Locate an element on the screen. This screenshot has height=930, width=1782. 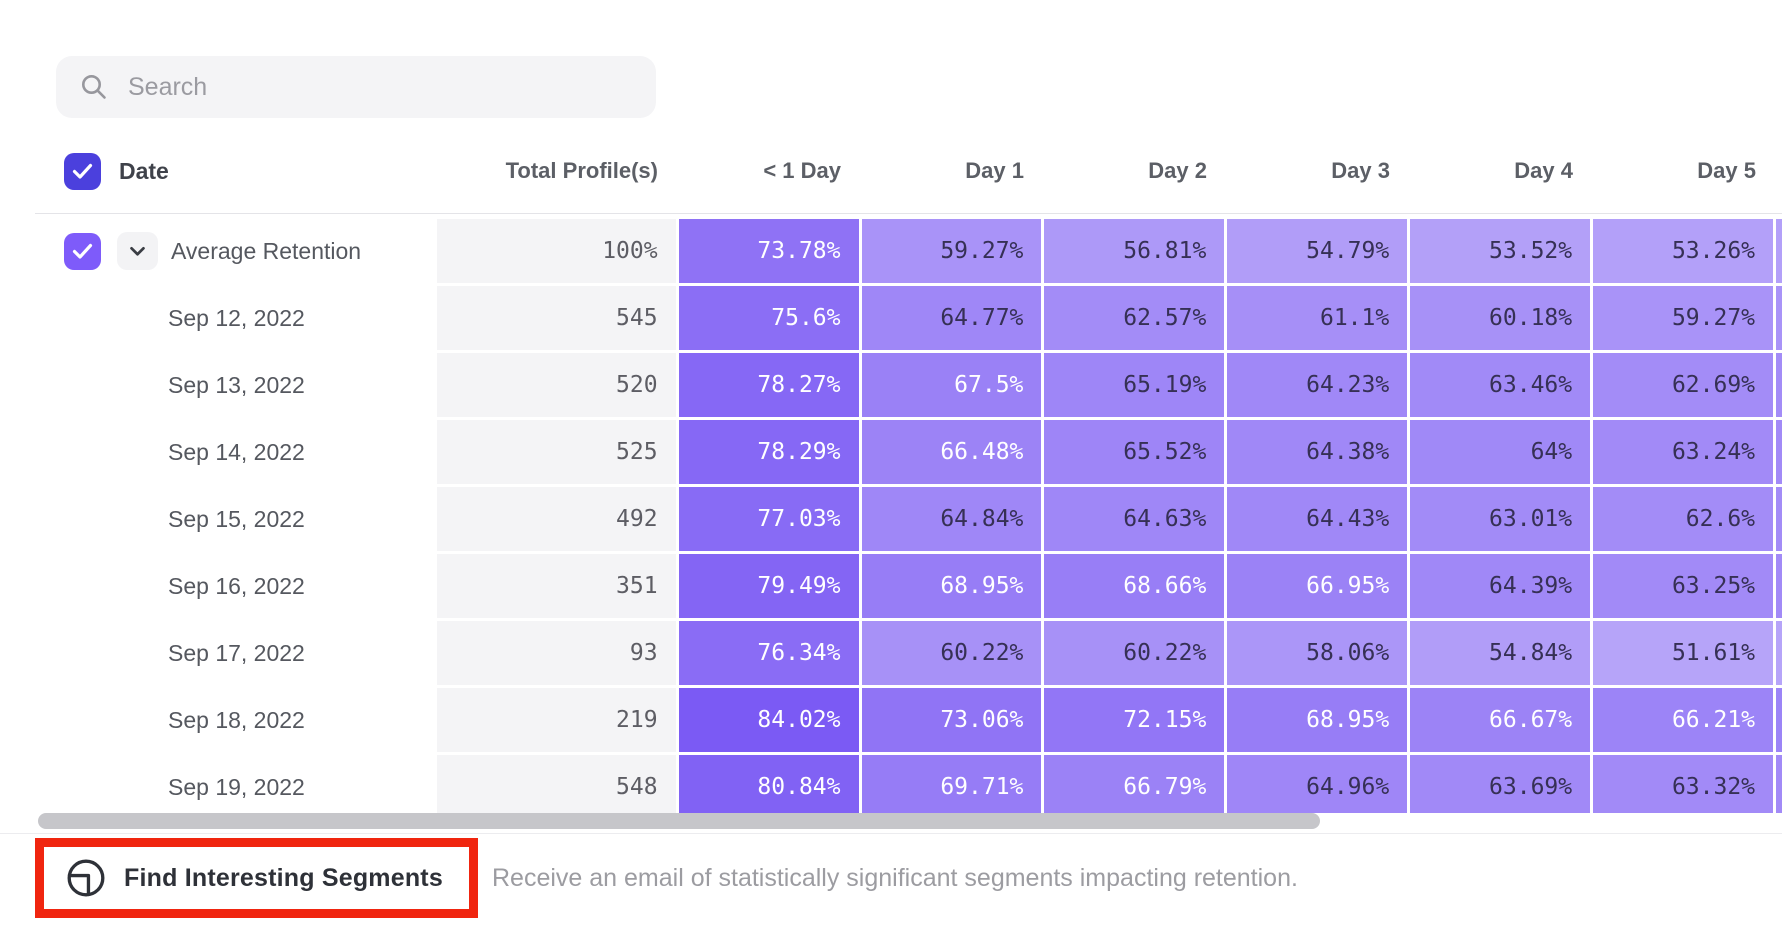
retention-cell: 54.79% is located at coordinates (1317, 251).